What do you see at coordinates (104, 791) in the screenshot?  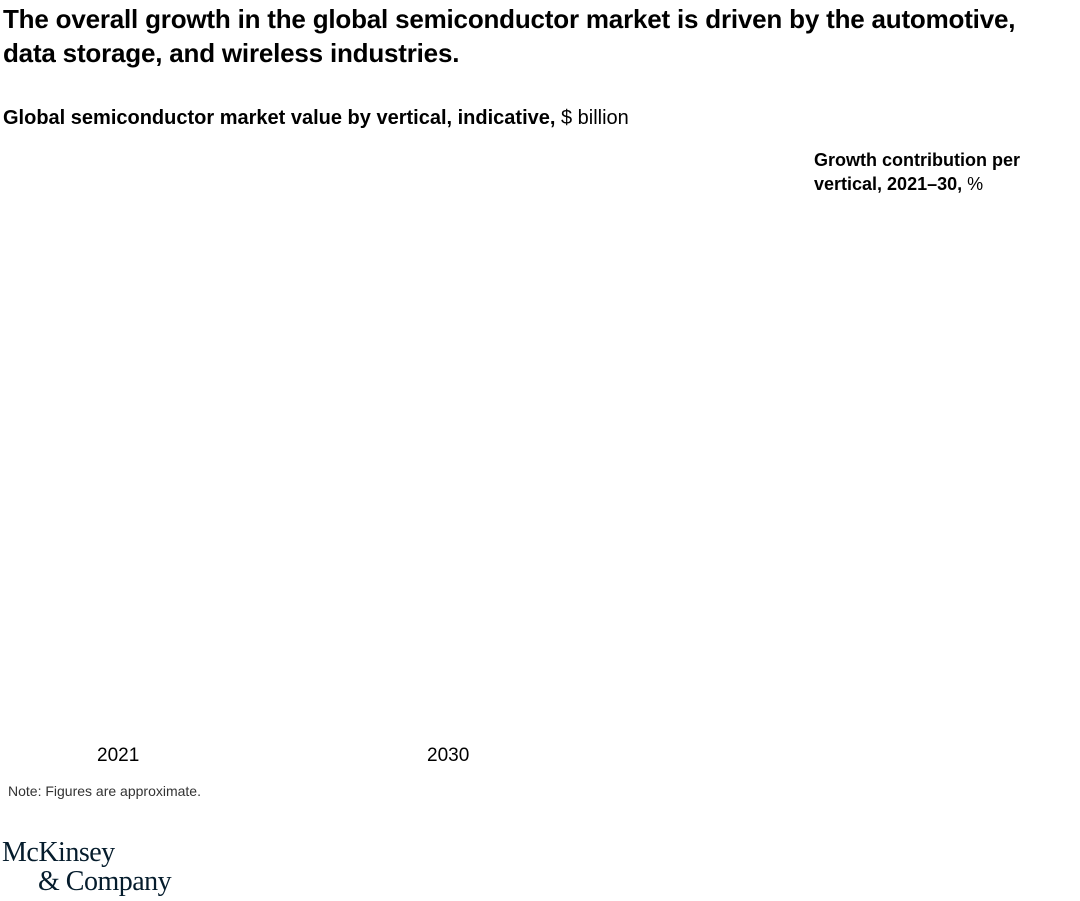 I see `footnote: Note: Figures are approximate.` at bounding box center [104, 791].